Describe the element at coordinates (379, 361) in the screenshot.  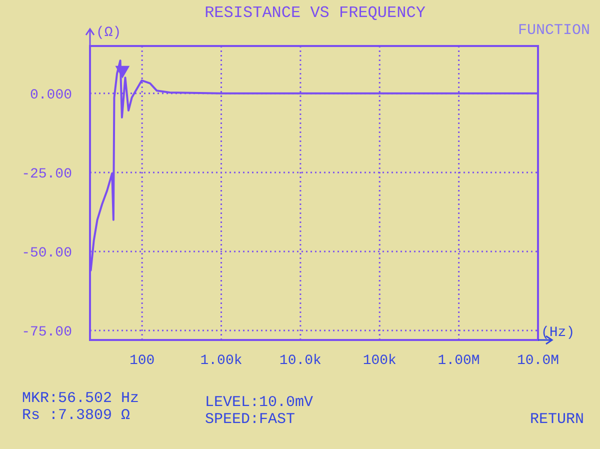
I see `x-tick-label: 100k` at that location.